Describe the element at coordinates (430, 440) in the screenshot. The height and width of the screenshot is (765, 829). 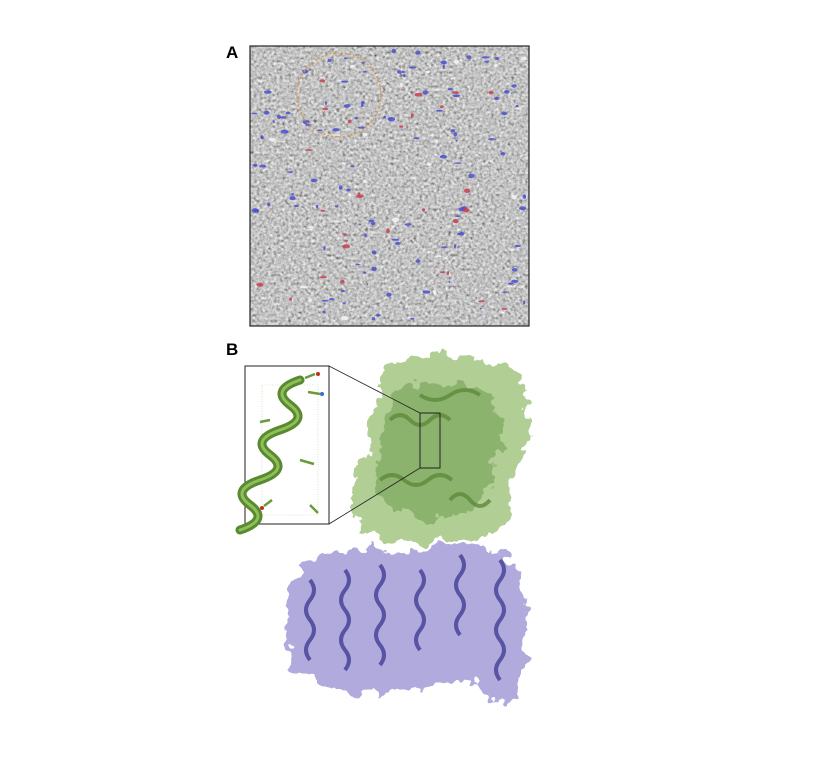
I see `zoom-box` at that location.